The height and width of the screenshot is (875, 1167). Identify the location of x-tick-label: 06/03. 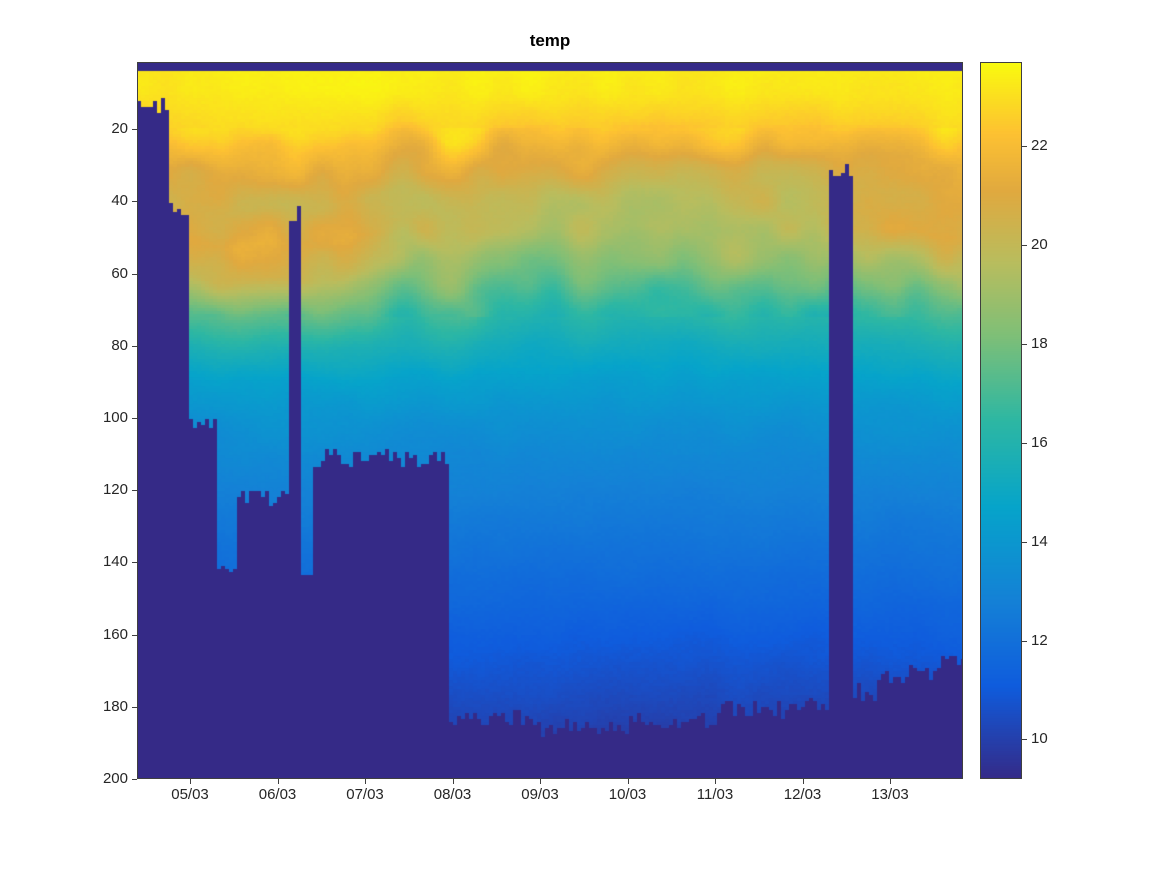
(277, 794).